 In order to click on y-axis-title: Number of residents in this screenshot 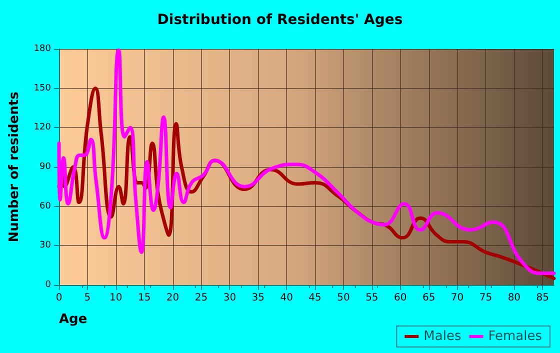, I will do `click(14, 166)`.